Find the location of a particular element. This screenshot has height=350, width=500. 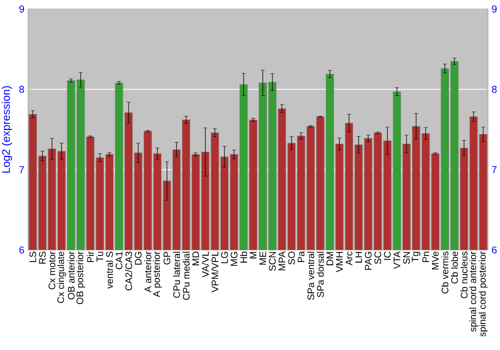

x-tick-label: GP is located at coordinates (167, 258).